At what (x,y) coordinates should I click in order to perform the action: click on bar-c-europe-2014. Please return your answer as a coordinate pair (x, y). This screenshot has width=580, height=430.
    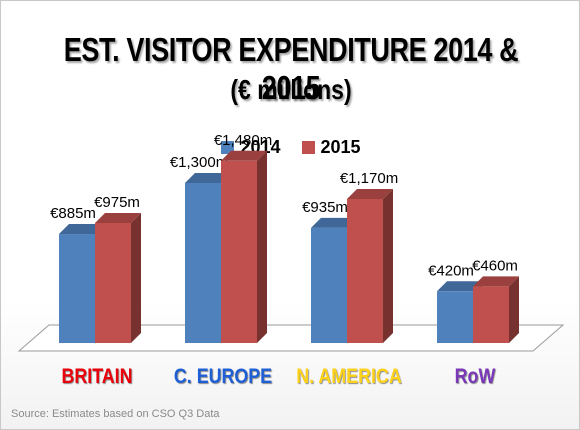
    Looking at the image, I should click on (203, 262).